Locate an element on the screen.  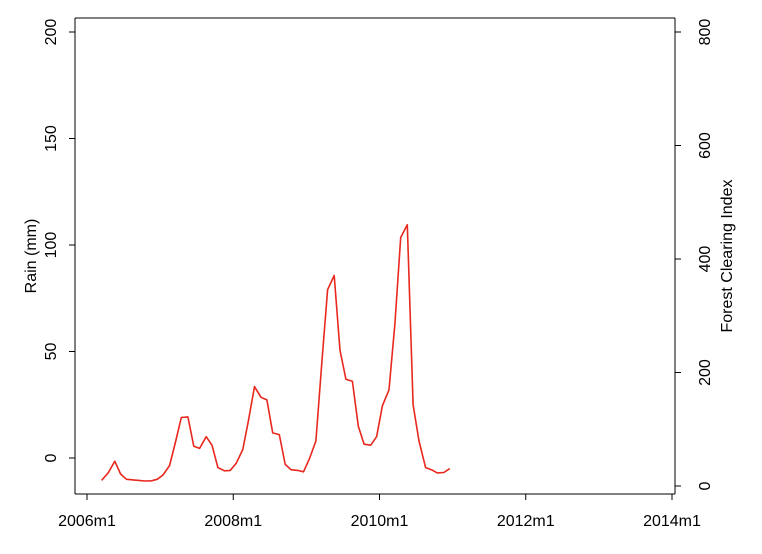
left-axis-title: Rain (mm) is located at coordinates (31, 256).